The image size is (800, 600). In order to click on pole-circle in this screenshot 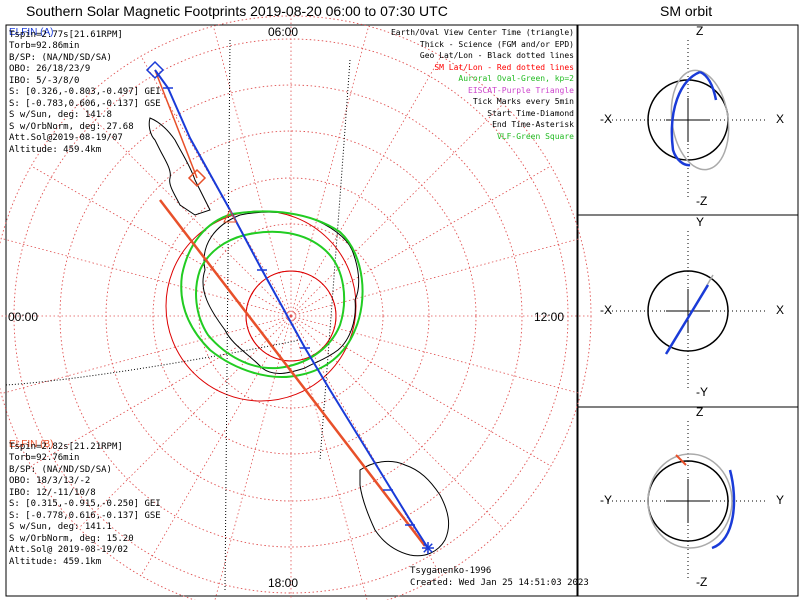, I will do `click(291, 316)`.